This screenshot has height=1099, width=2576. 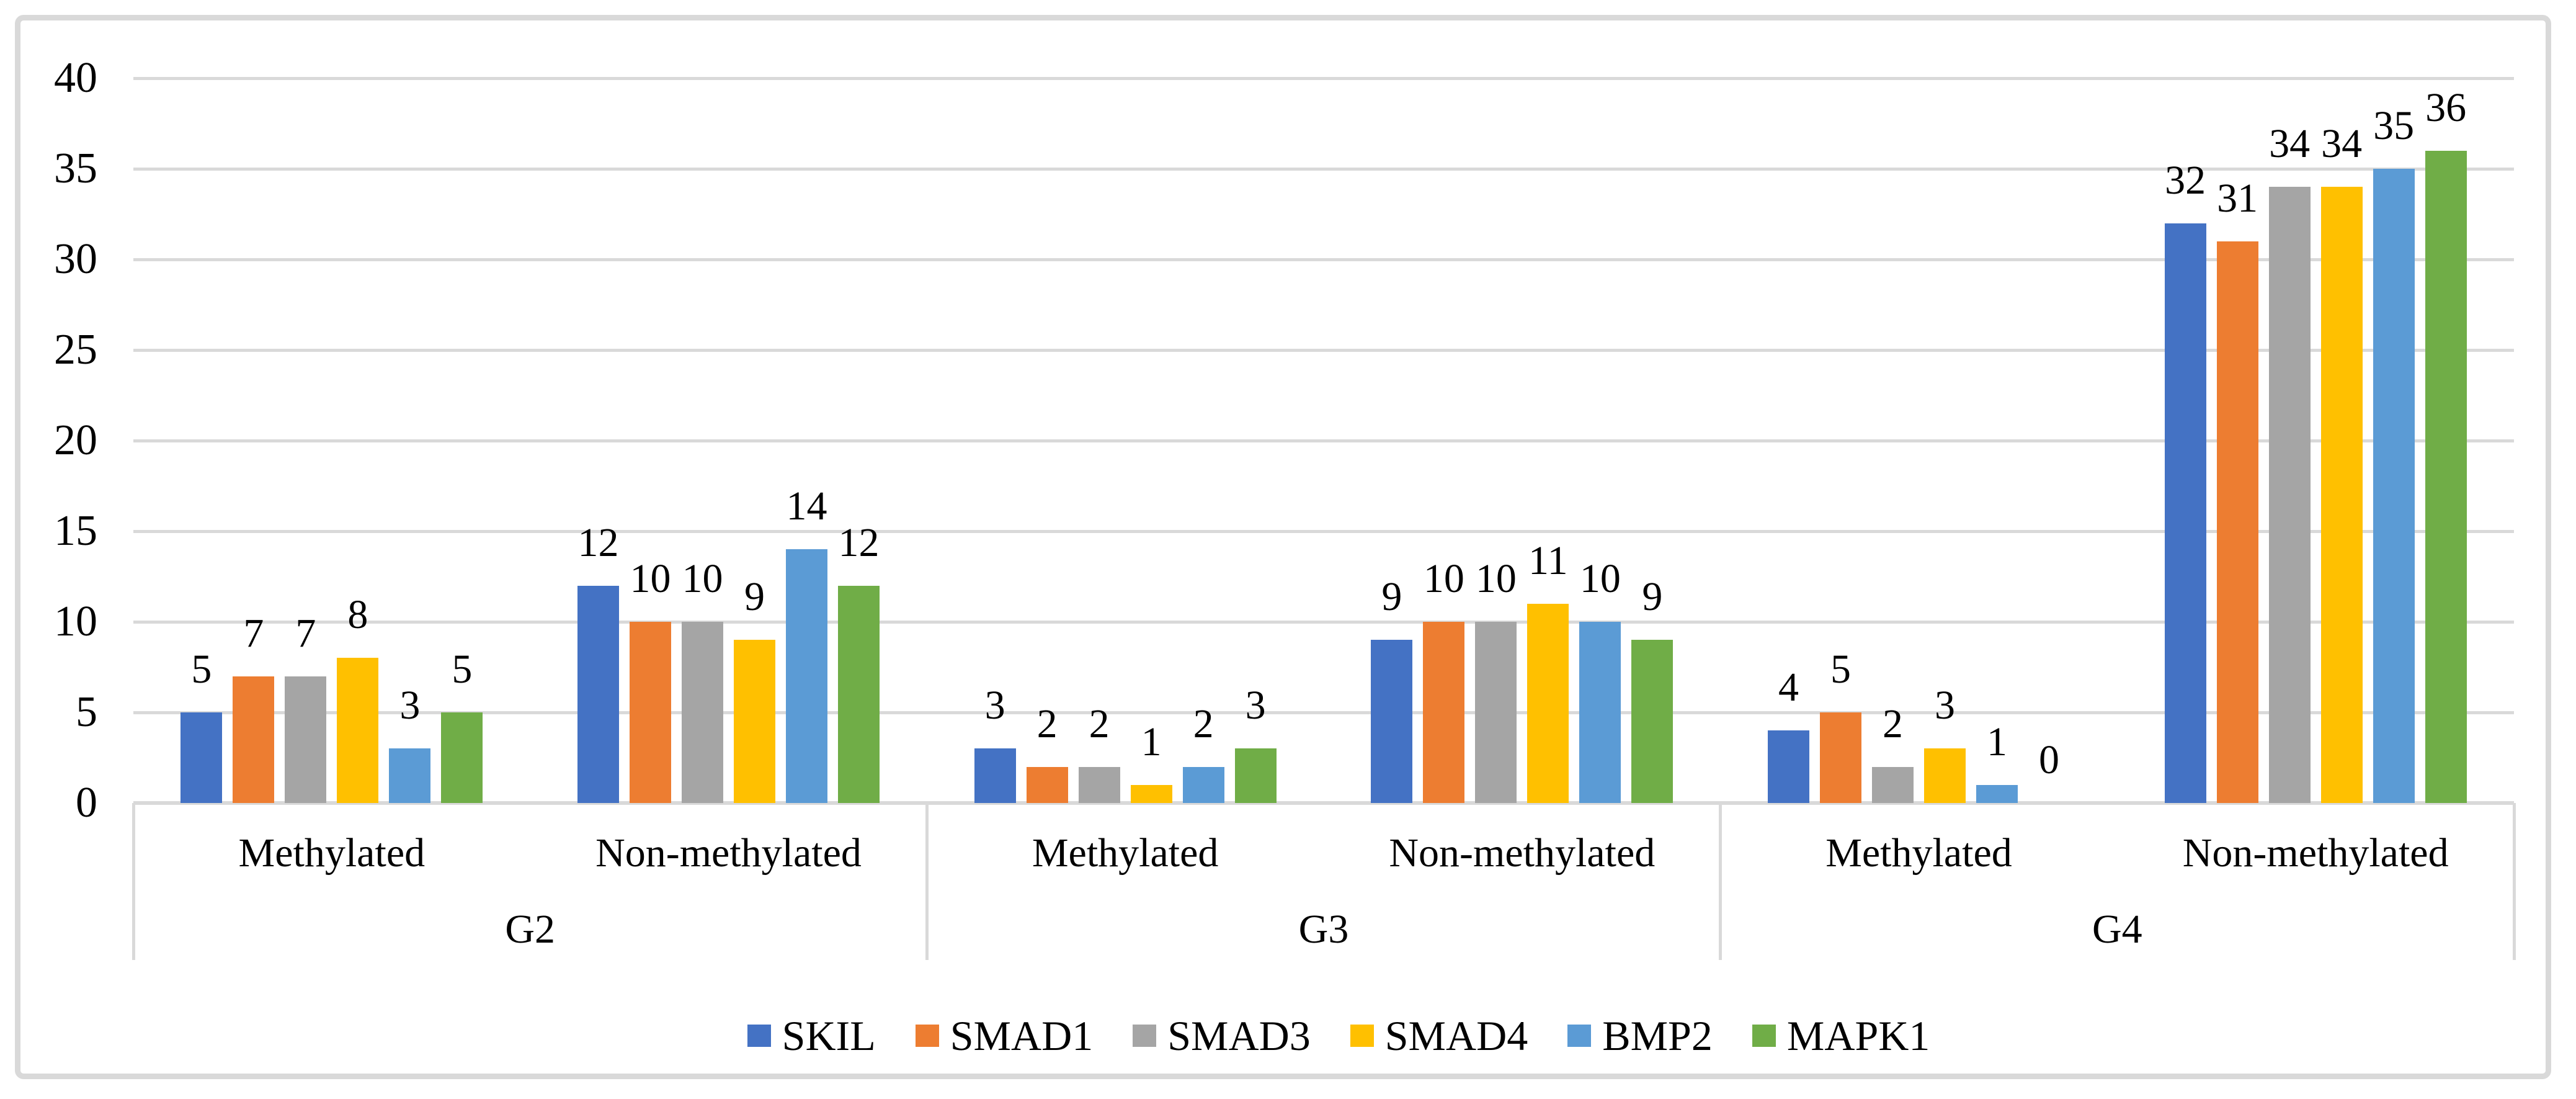 I want to click on y-axis-tick-label: 25, so click(x=75, y=350).